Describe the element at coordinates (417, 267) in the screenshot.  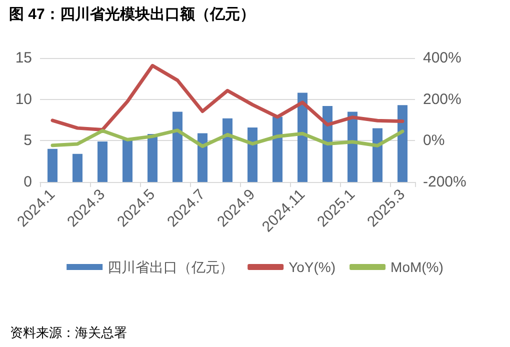
I see `legend-label: MoM(%)` at that location.